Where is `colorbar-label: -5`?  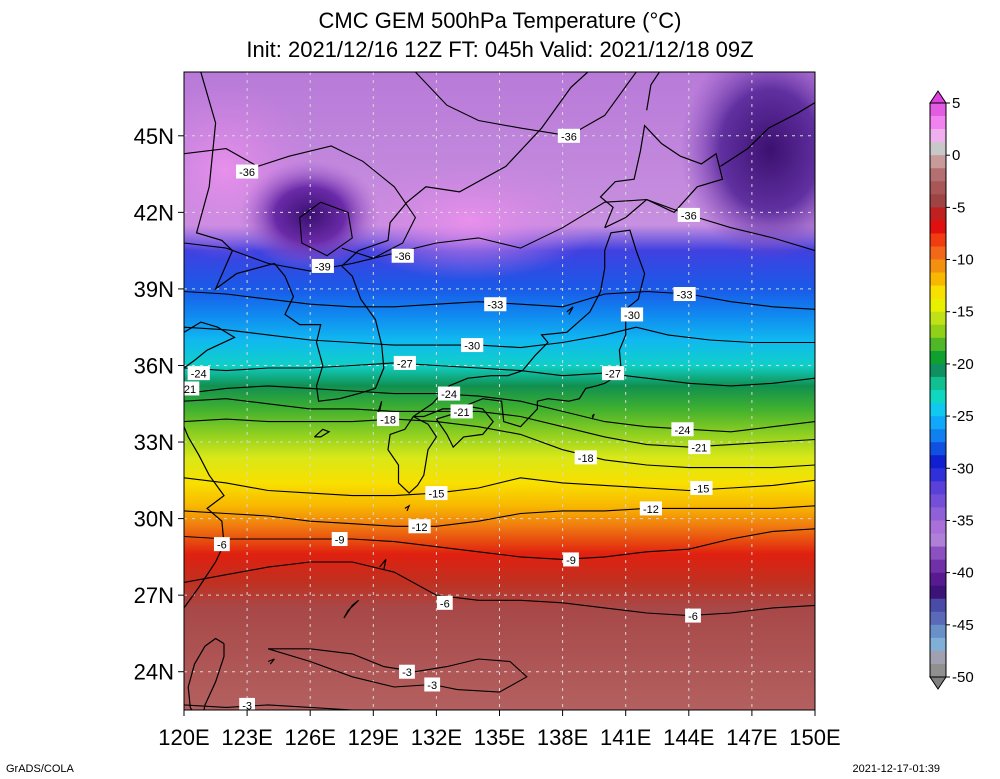 colorbar-label: -5 is located at coordinates (958, 207).